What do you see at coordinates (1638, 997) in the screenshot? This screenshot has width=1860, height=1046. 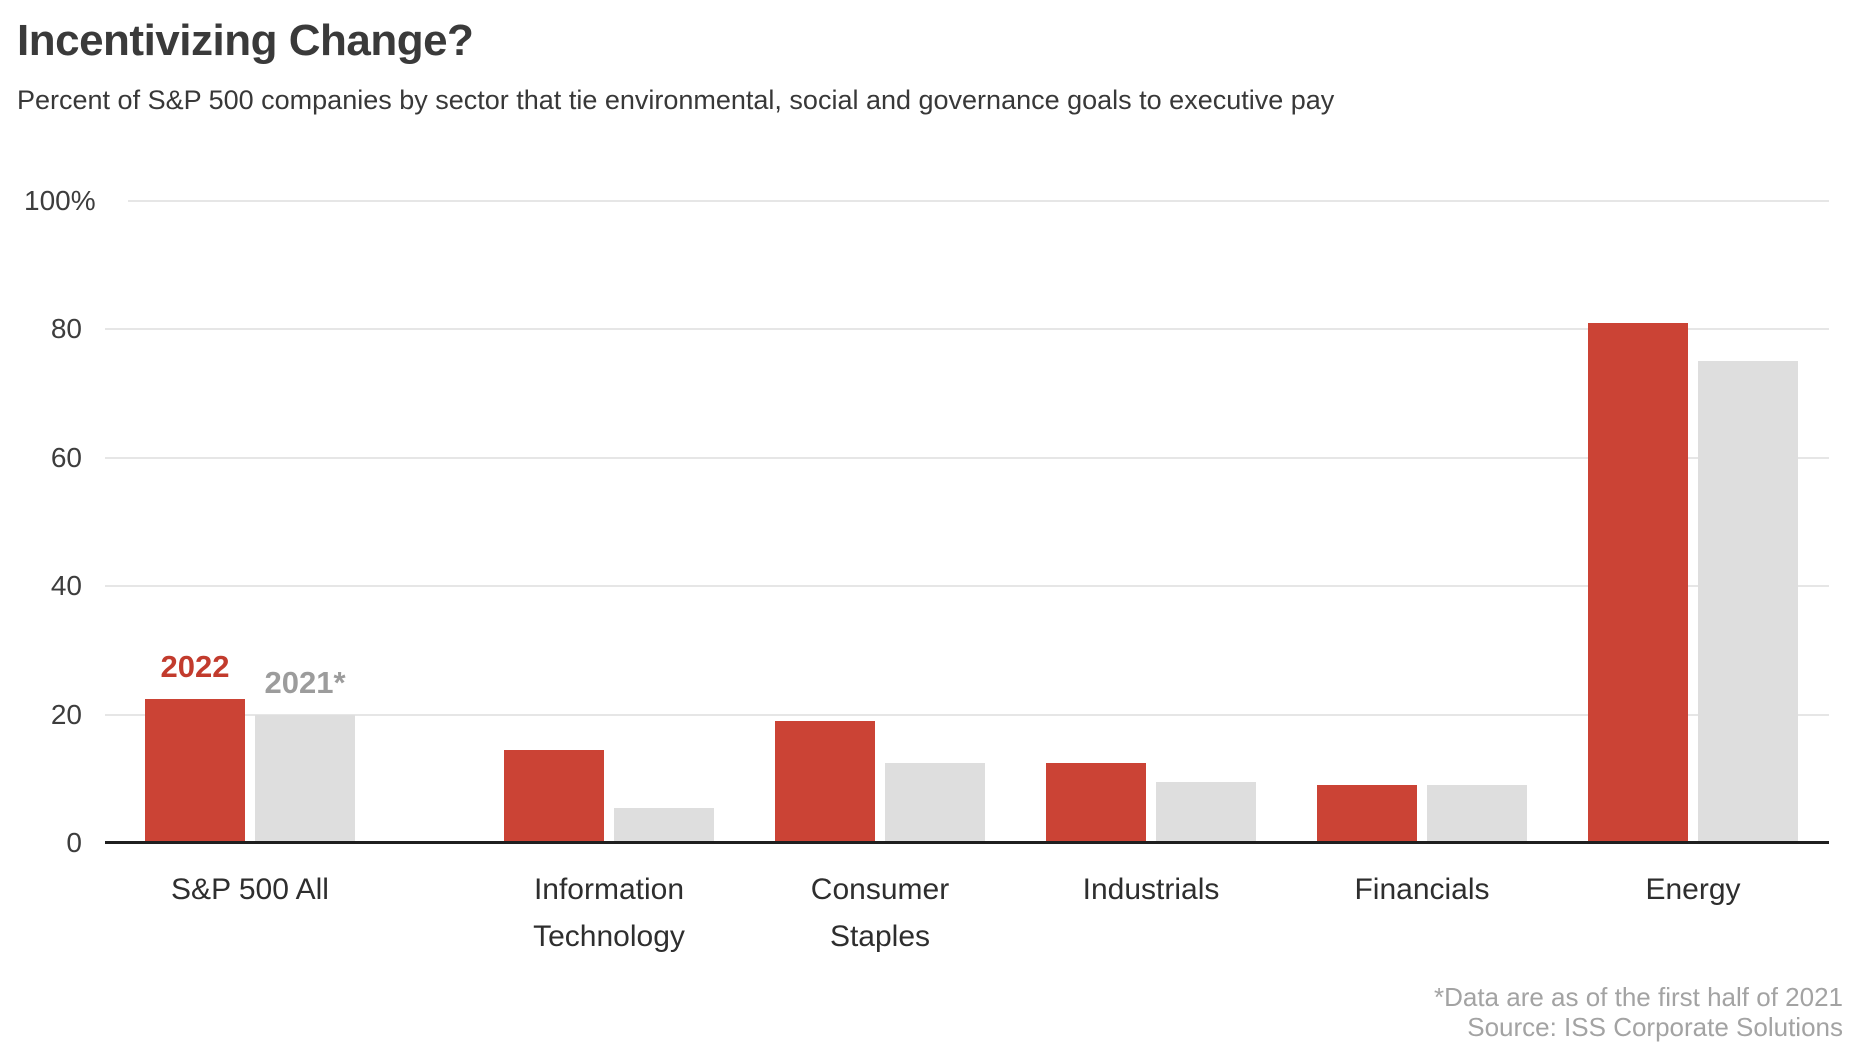 I see `footnote-data-note: *Data are as of the first half of 2021` at bounding box center [1638, 997].